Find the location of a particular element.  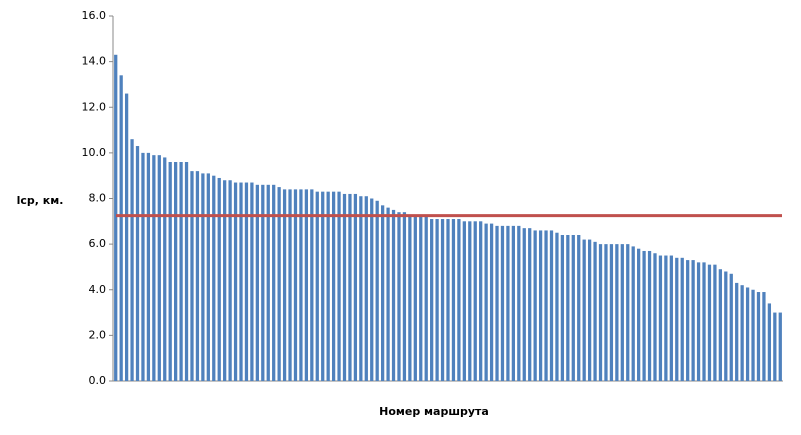

y-tick-label: 10.0 is located at coordinates (94, 152).